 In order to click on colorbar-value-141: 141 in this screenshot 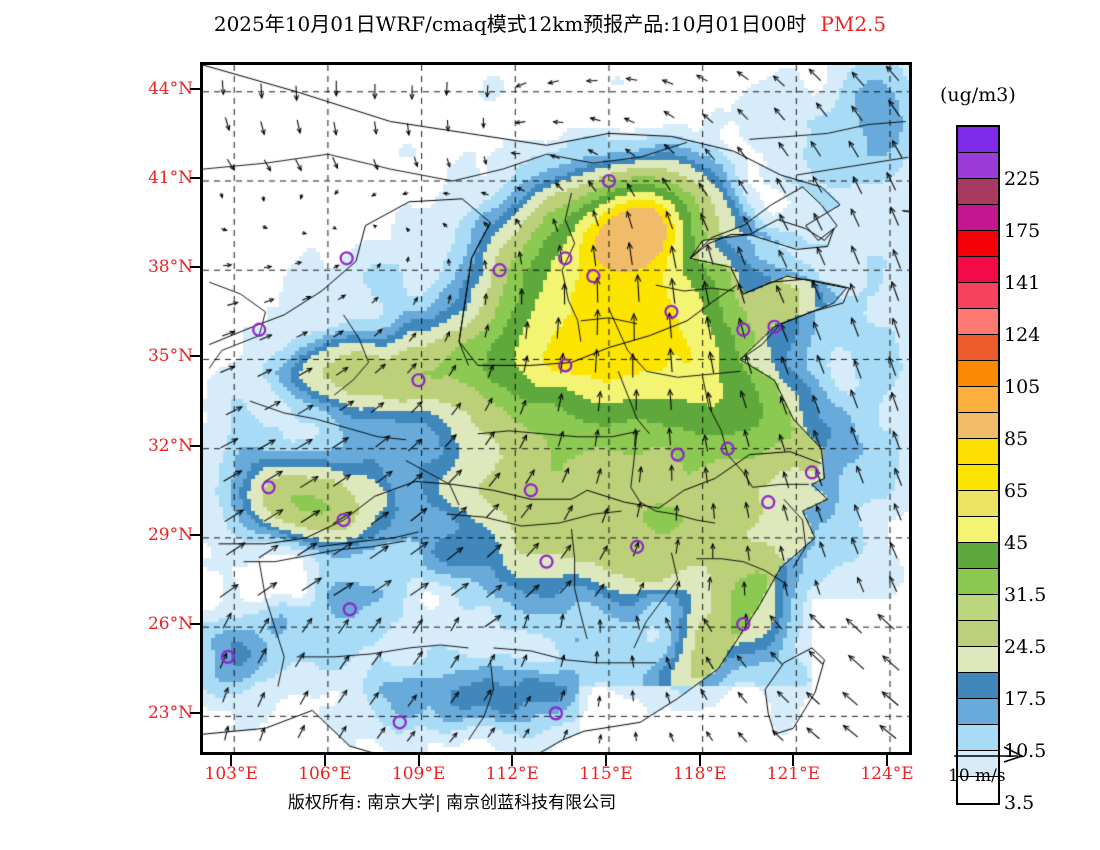, I will do `click(1022, 283)`.